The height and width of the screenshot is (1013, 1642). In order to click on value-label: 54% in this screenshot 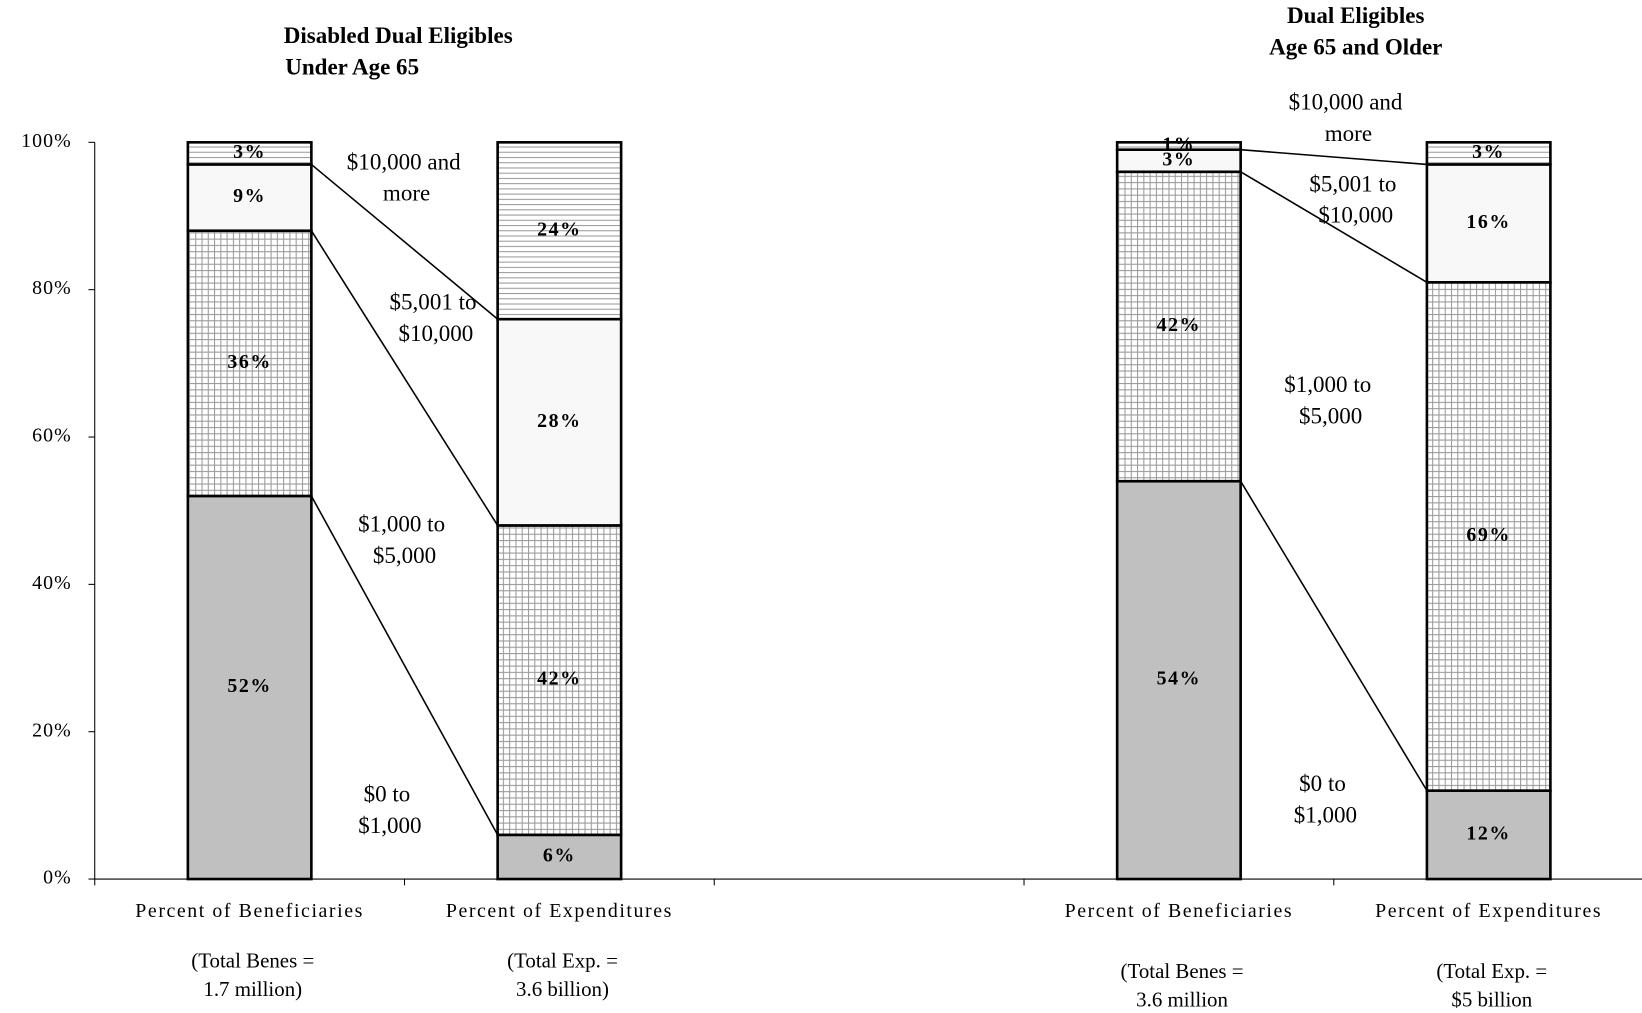, I will do `click(1179, 679)`.